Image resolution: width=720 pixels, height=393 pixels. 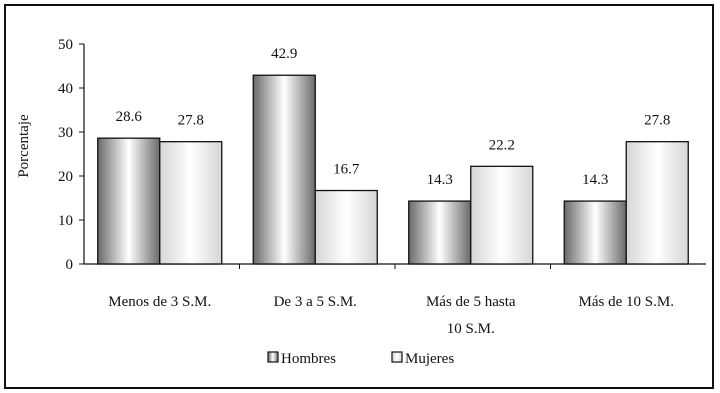 What do you see at coordinates (315, 302) in the screenshot?
I see `x-category-label: De 3 a 5 S.M.` at bounding box center [315, 302].